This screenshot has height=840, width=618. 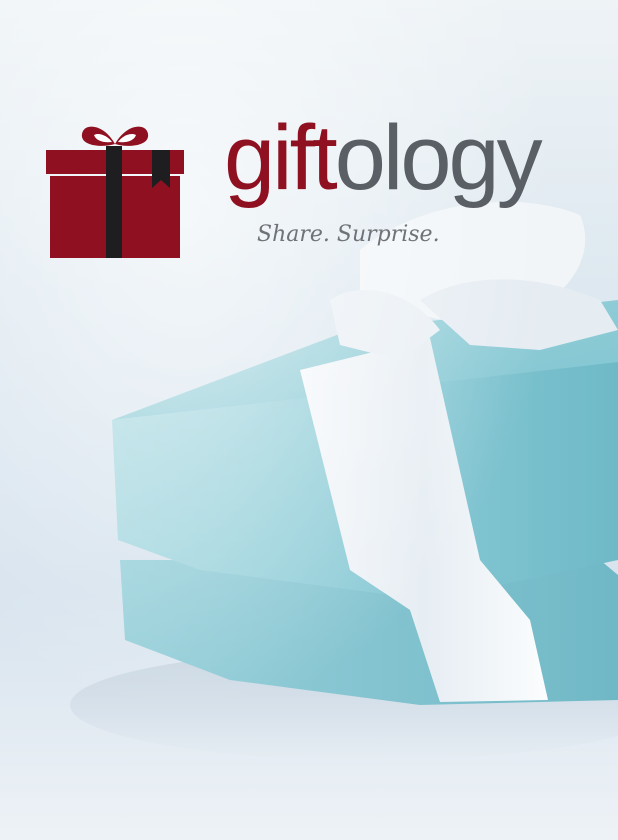 What do you see at coordinates (438, 158) in the screenshot?
I see `brand-name-rest: ology` at bounding box center [438, 158].